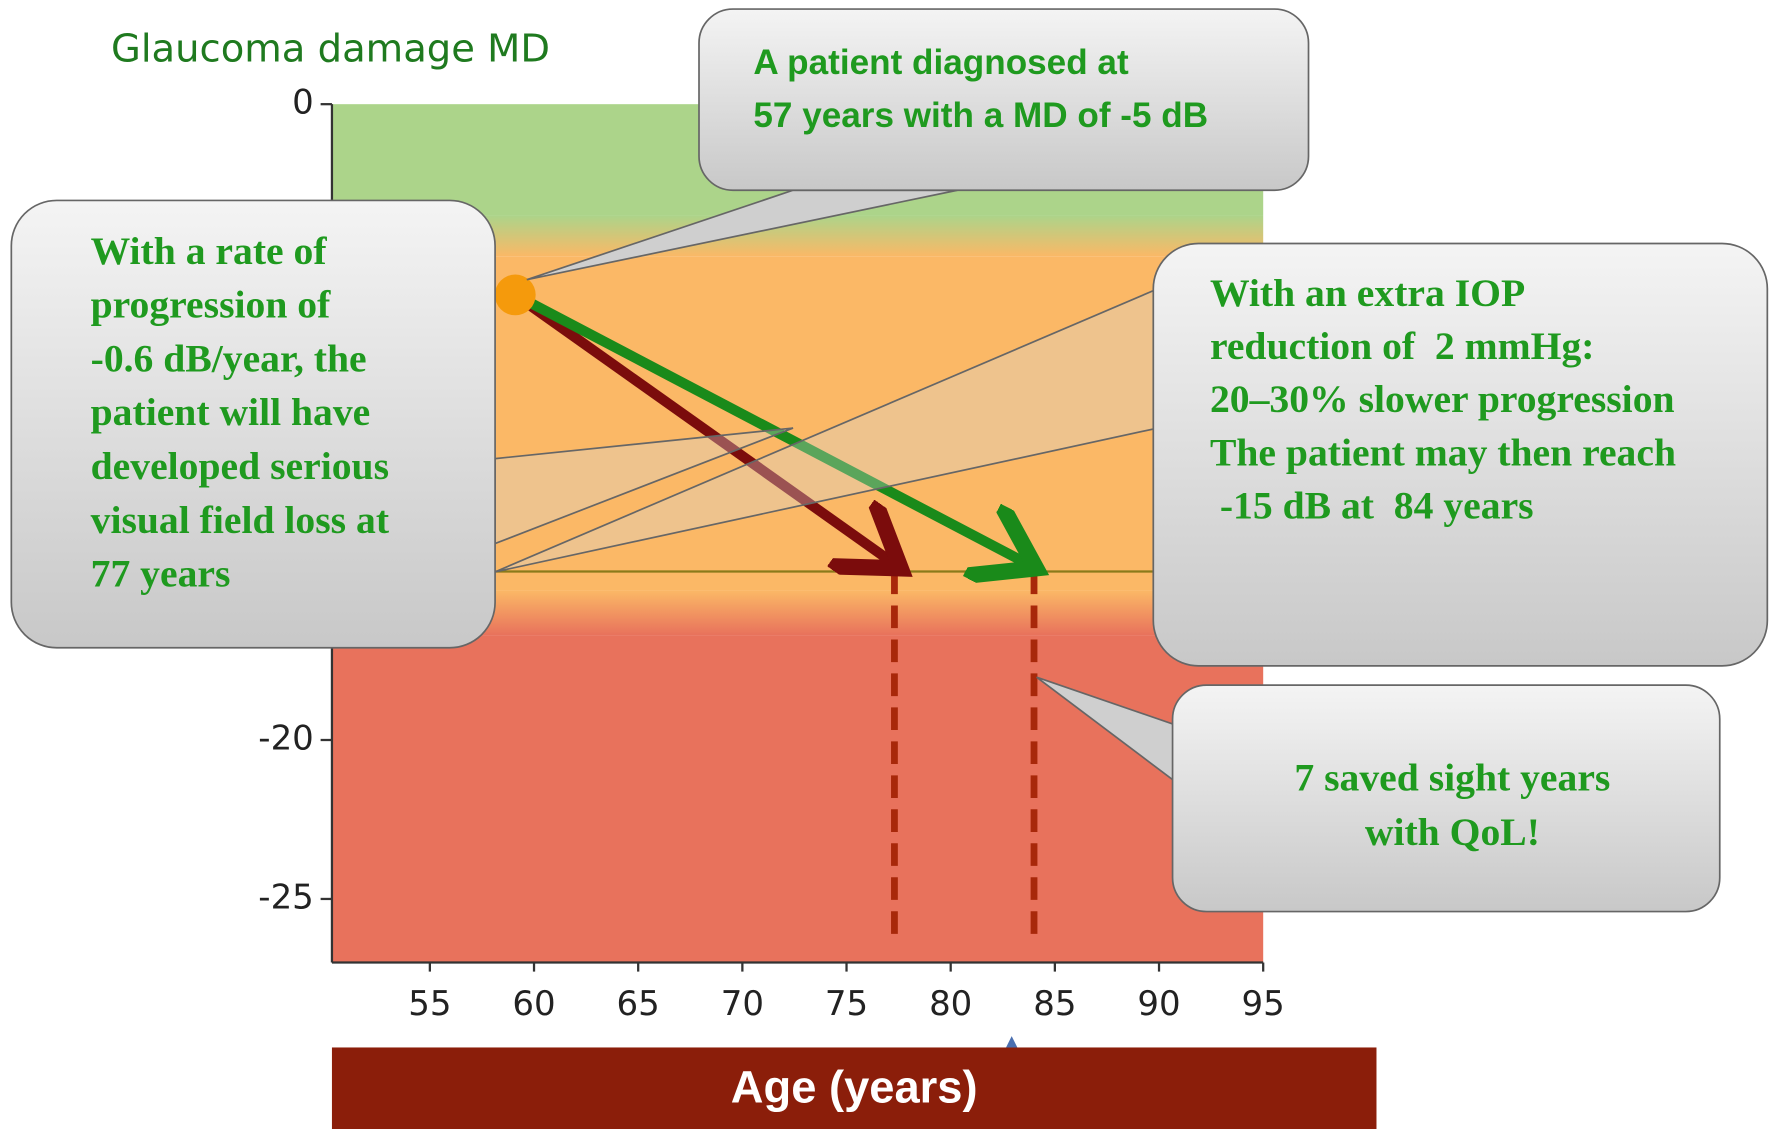  I want to click on y-tick-label: -25, so click(285, 897).